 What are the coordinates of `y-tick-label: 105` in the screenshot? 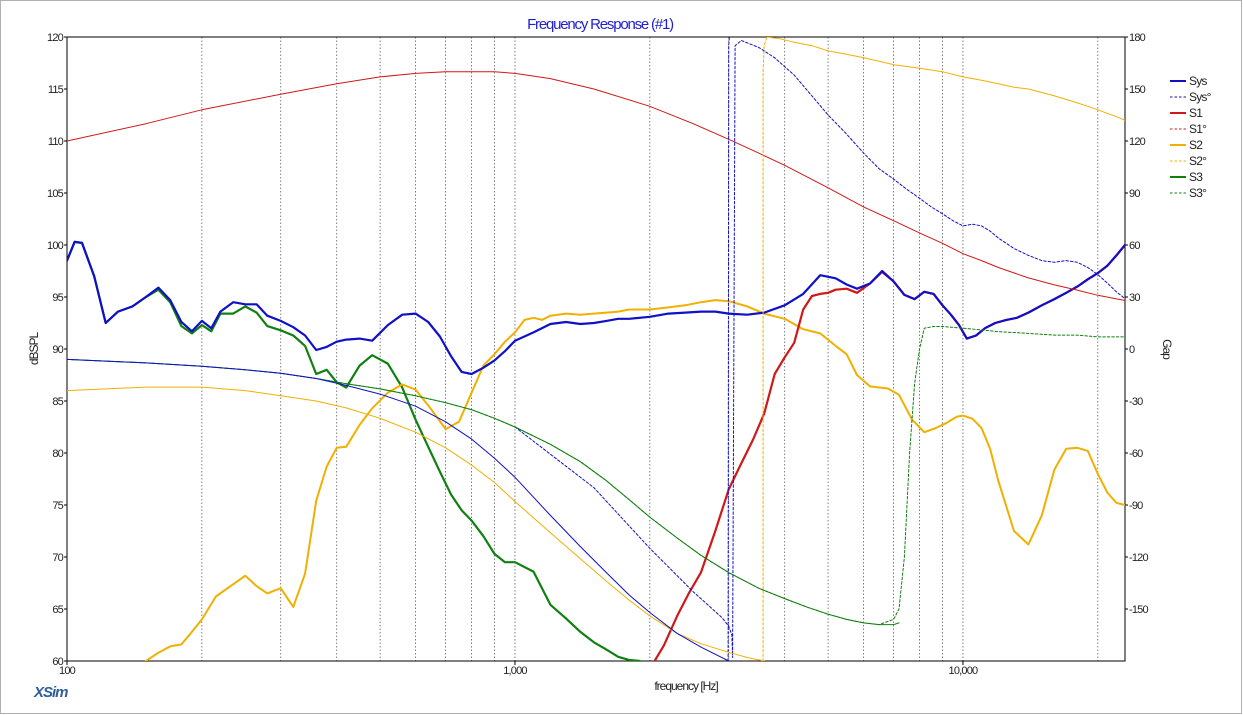 It's located at (55, 194).